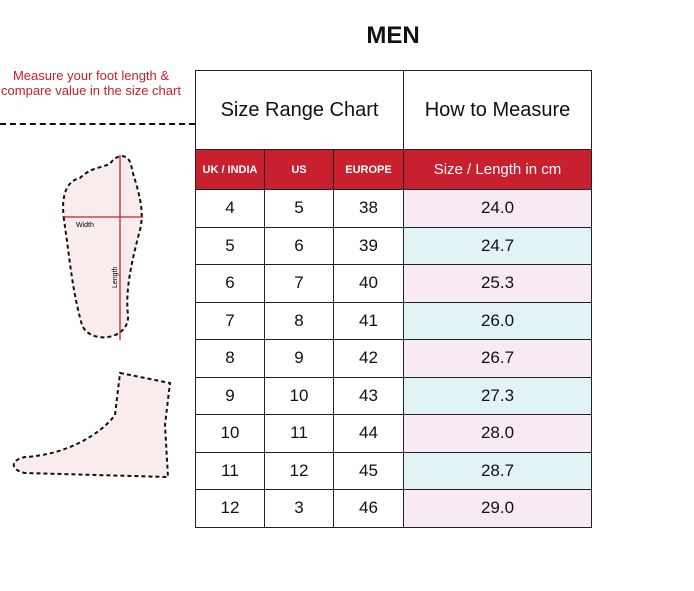  Describe the element at coordinates (299, 169) in the screenshot. I see `col-us: US` at that location.